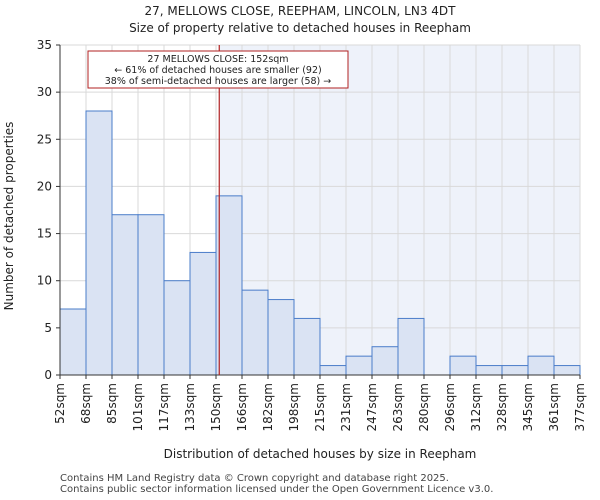 The image size is (600, 500). I want to click on x-tick-label: 150sqm, so click(216, 407).